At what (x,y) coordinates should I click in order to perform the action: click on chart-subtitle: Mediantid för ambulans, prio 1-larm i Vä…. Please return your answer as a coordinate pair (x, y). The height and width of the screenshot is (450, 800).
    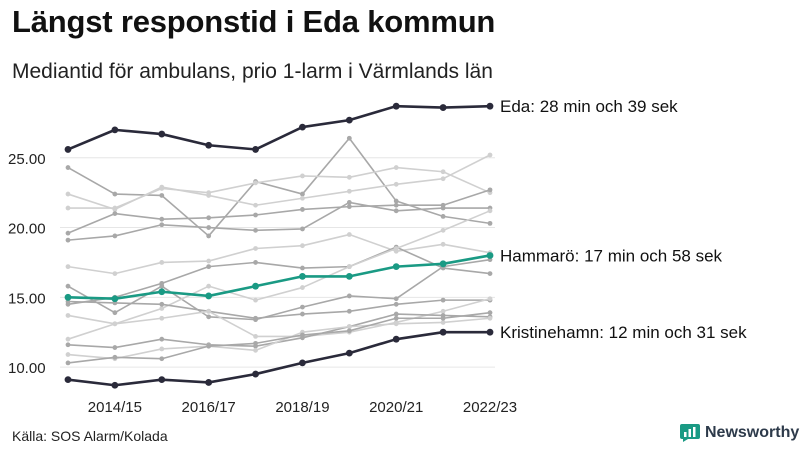
    Looking at the image, I should click on (252, 71).